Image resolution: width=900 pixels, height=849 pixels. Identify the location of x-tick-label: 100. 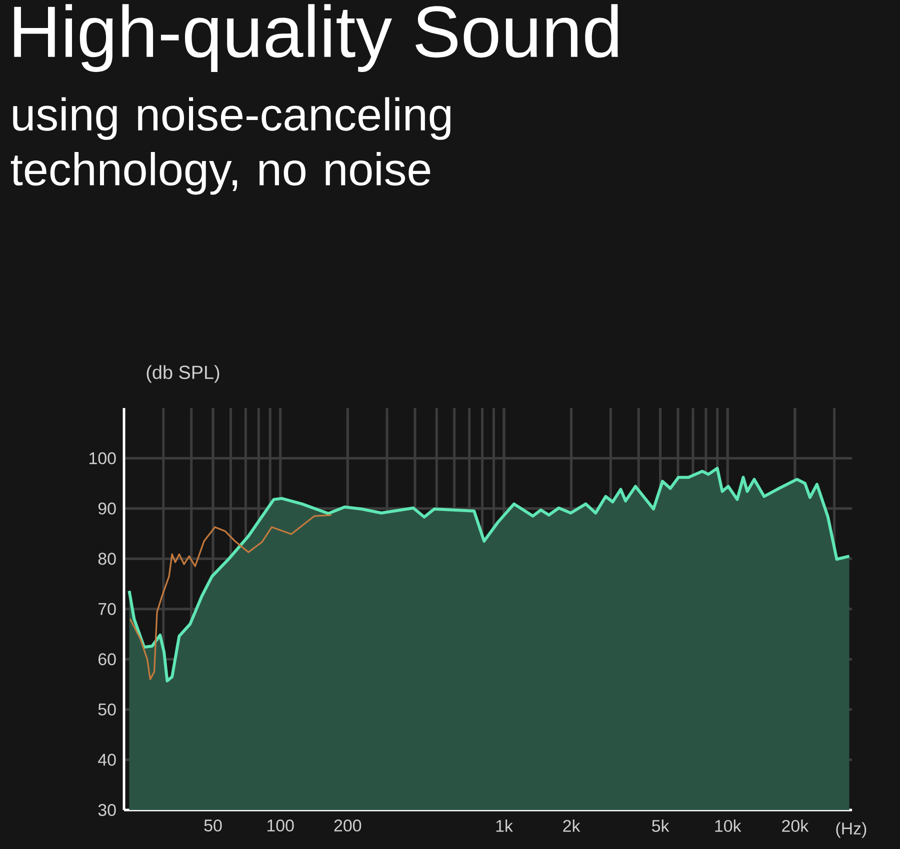
(281, 826).